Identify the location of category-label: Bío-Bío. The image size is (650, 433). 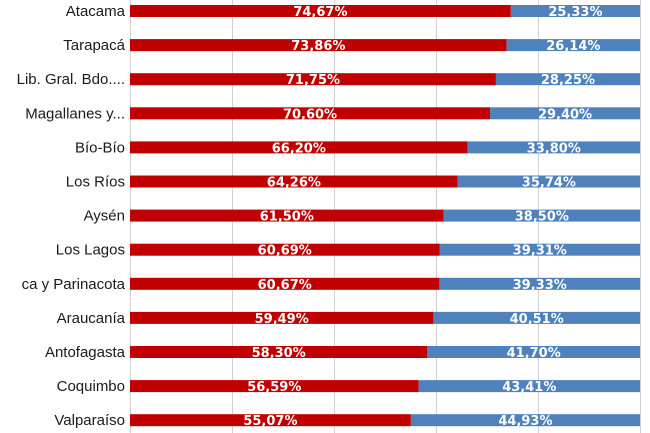
(100, 147).